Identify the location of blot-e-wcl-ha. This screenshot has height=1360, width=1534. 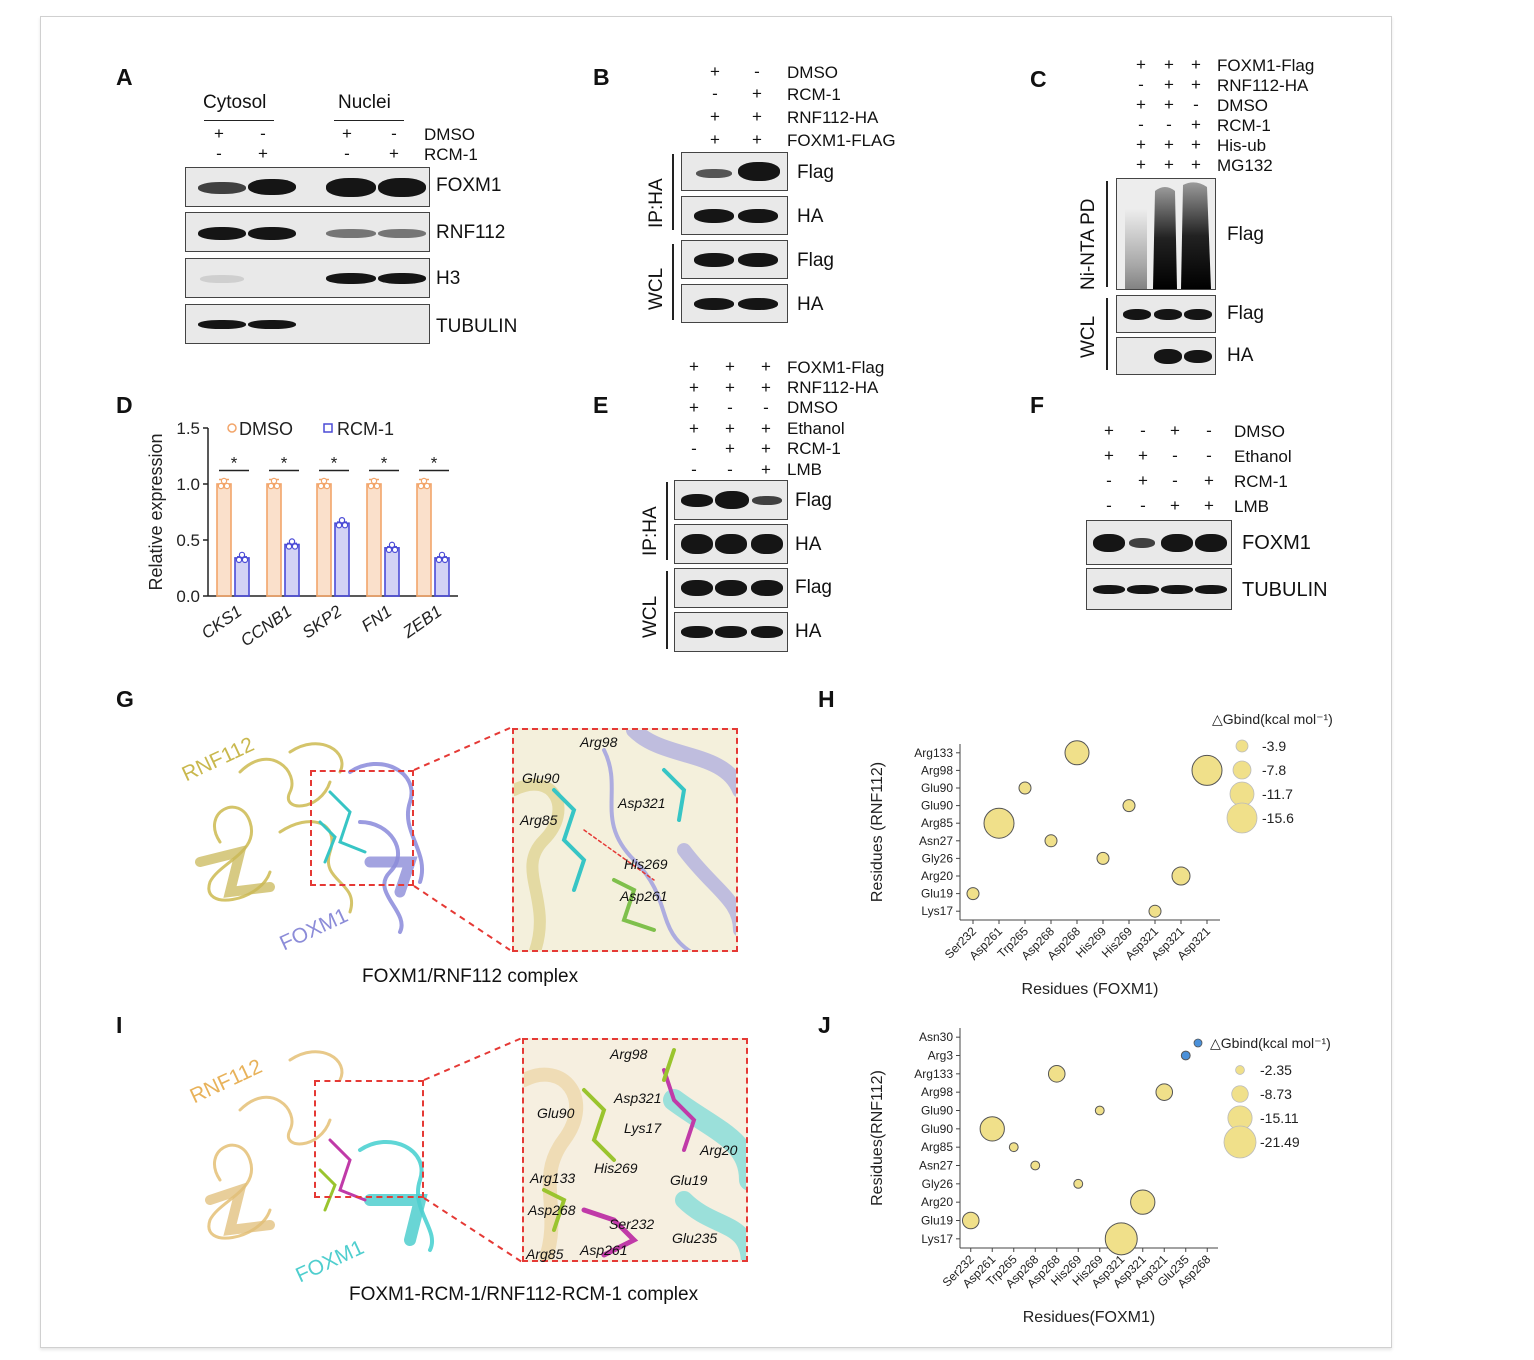
(731, 632).